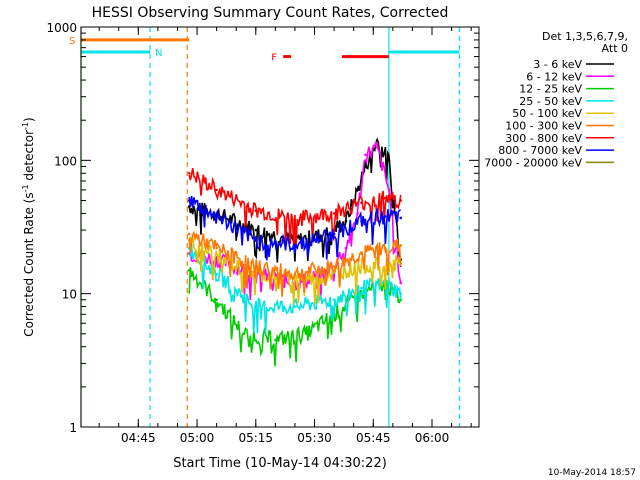 The width and height of the screenshot is (640, 480). Describe the element at coordinates (72, 41) in the screenshot. I see `flag-label-0: S` at that location.